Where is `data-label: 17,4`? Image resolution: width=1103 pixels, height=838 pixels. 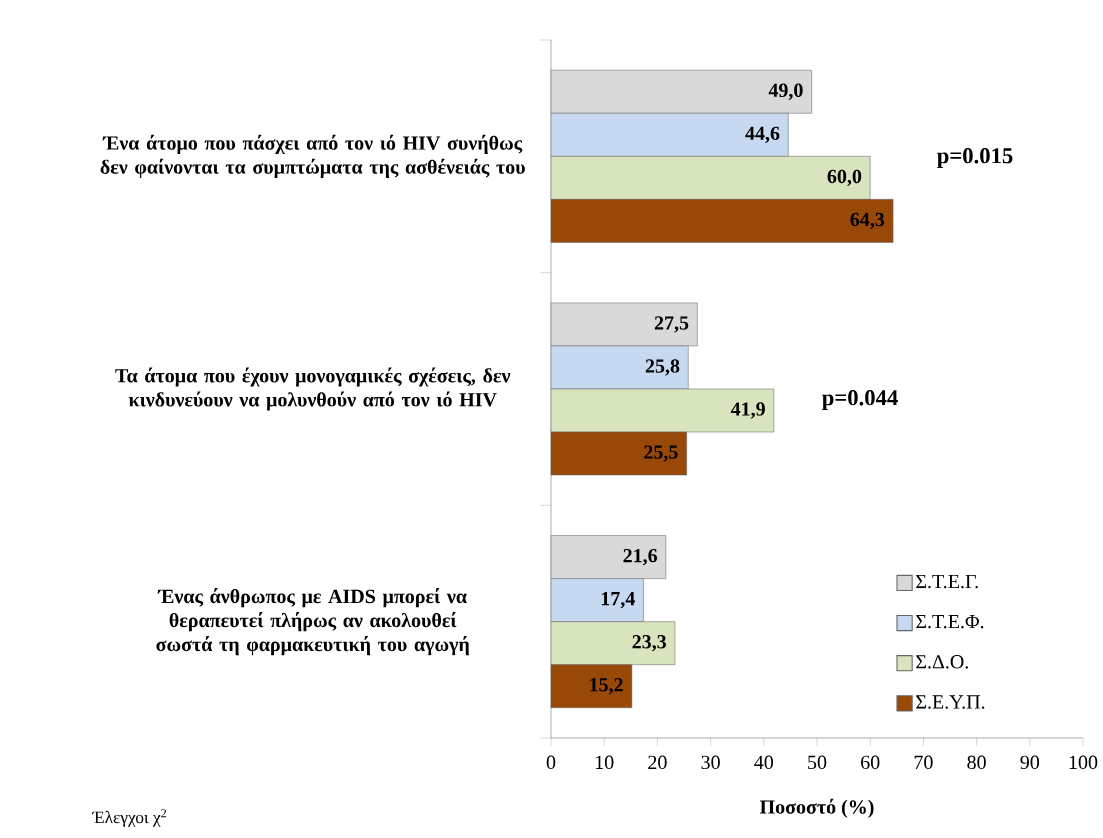
data-label: 17,4 is located at coordinates (618, 600).